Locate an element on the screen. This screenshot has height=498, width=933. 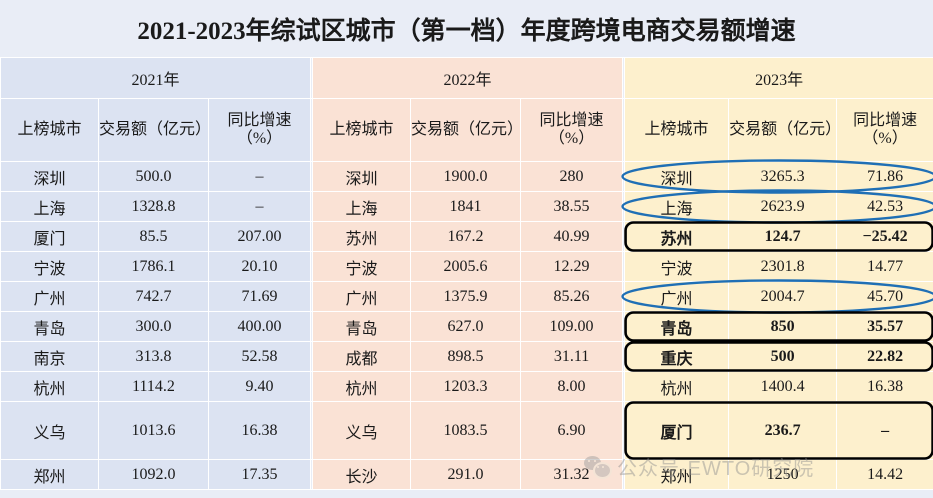
cell-2023-amount: 850 is located at coordinates (783, 326).